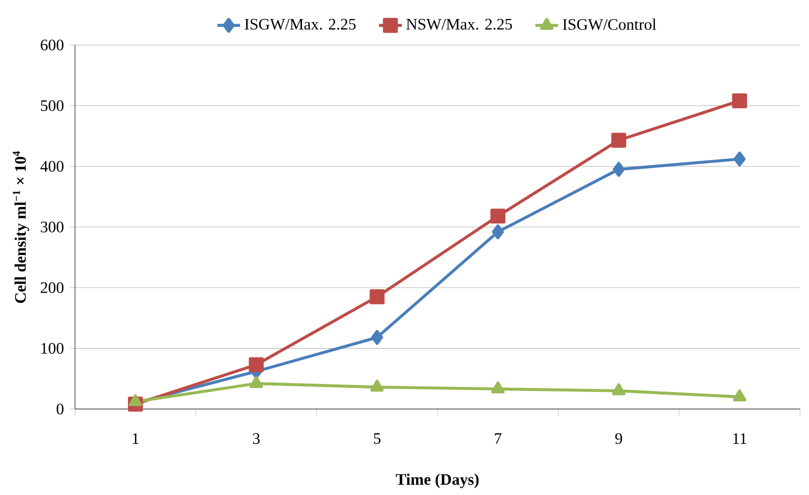 The image size is (809, 495). Describe the element at coordinates (21, 227) in the screenshot. I see `y-axis-title: Cell density ml$^{−1}$ × 10$^{4}$` at that location.